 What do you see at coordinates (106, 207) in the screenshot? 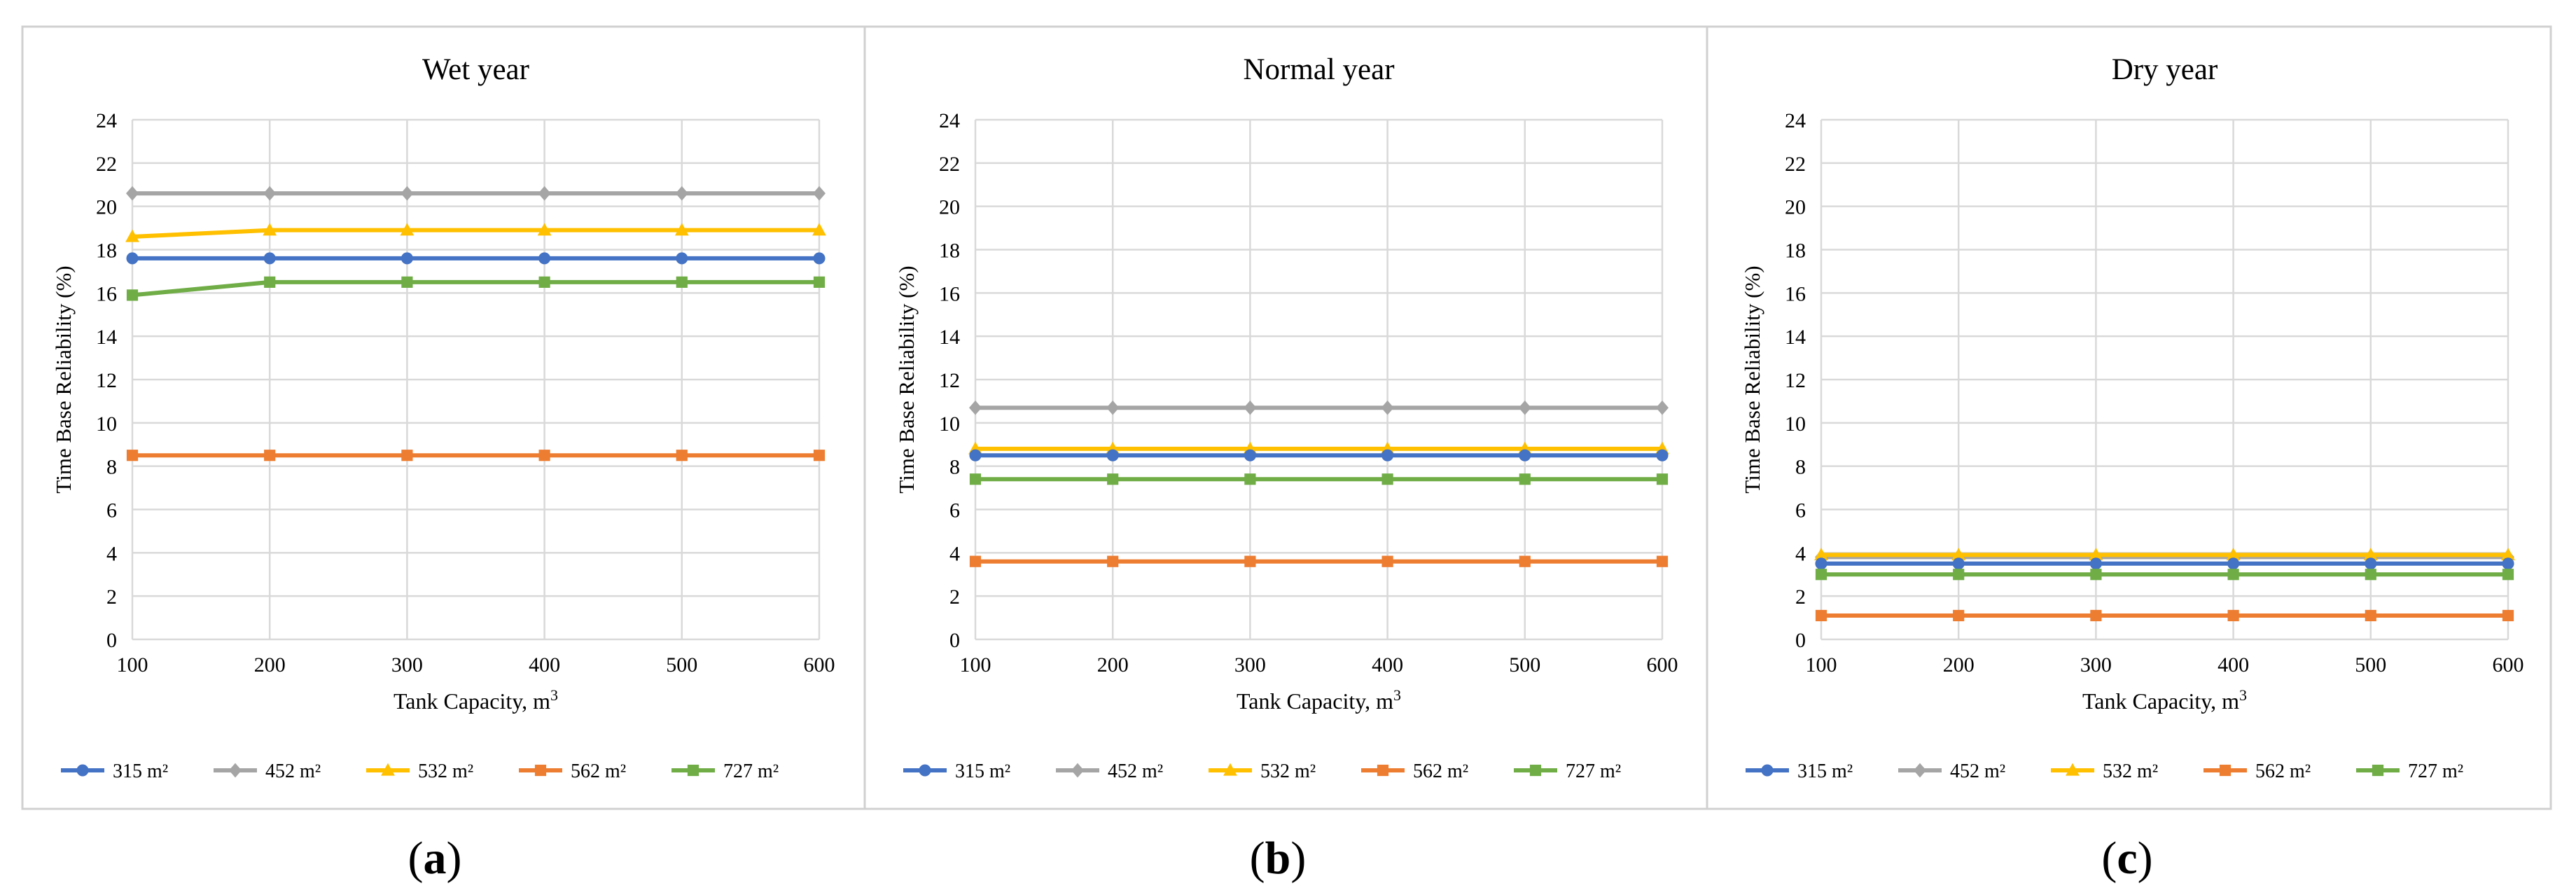
I see `y-tick-label: 20` at bounding box center [106, 207].